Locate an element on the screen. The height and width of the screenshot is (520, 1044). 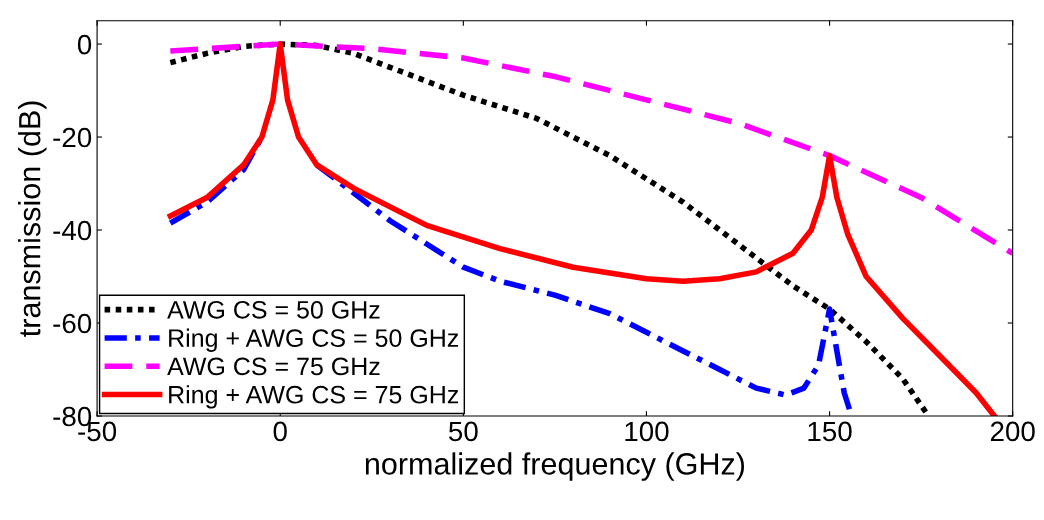
y-tick-label: 0 is located at coordinates (84, 44).